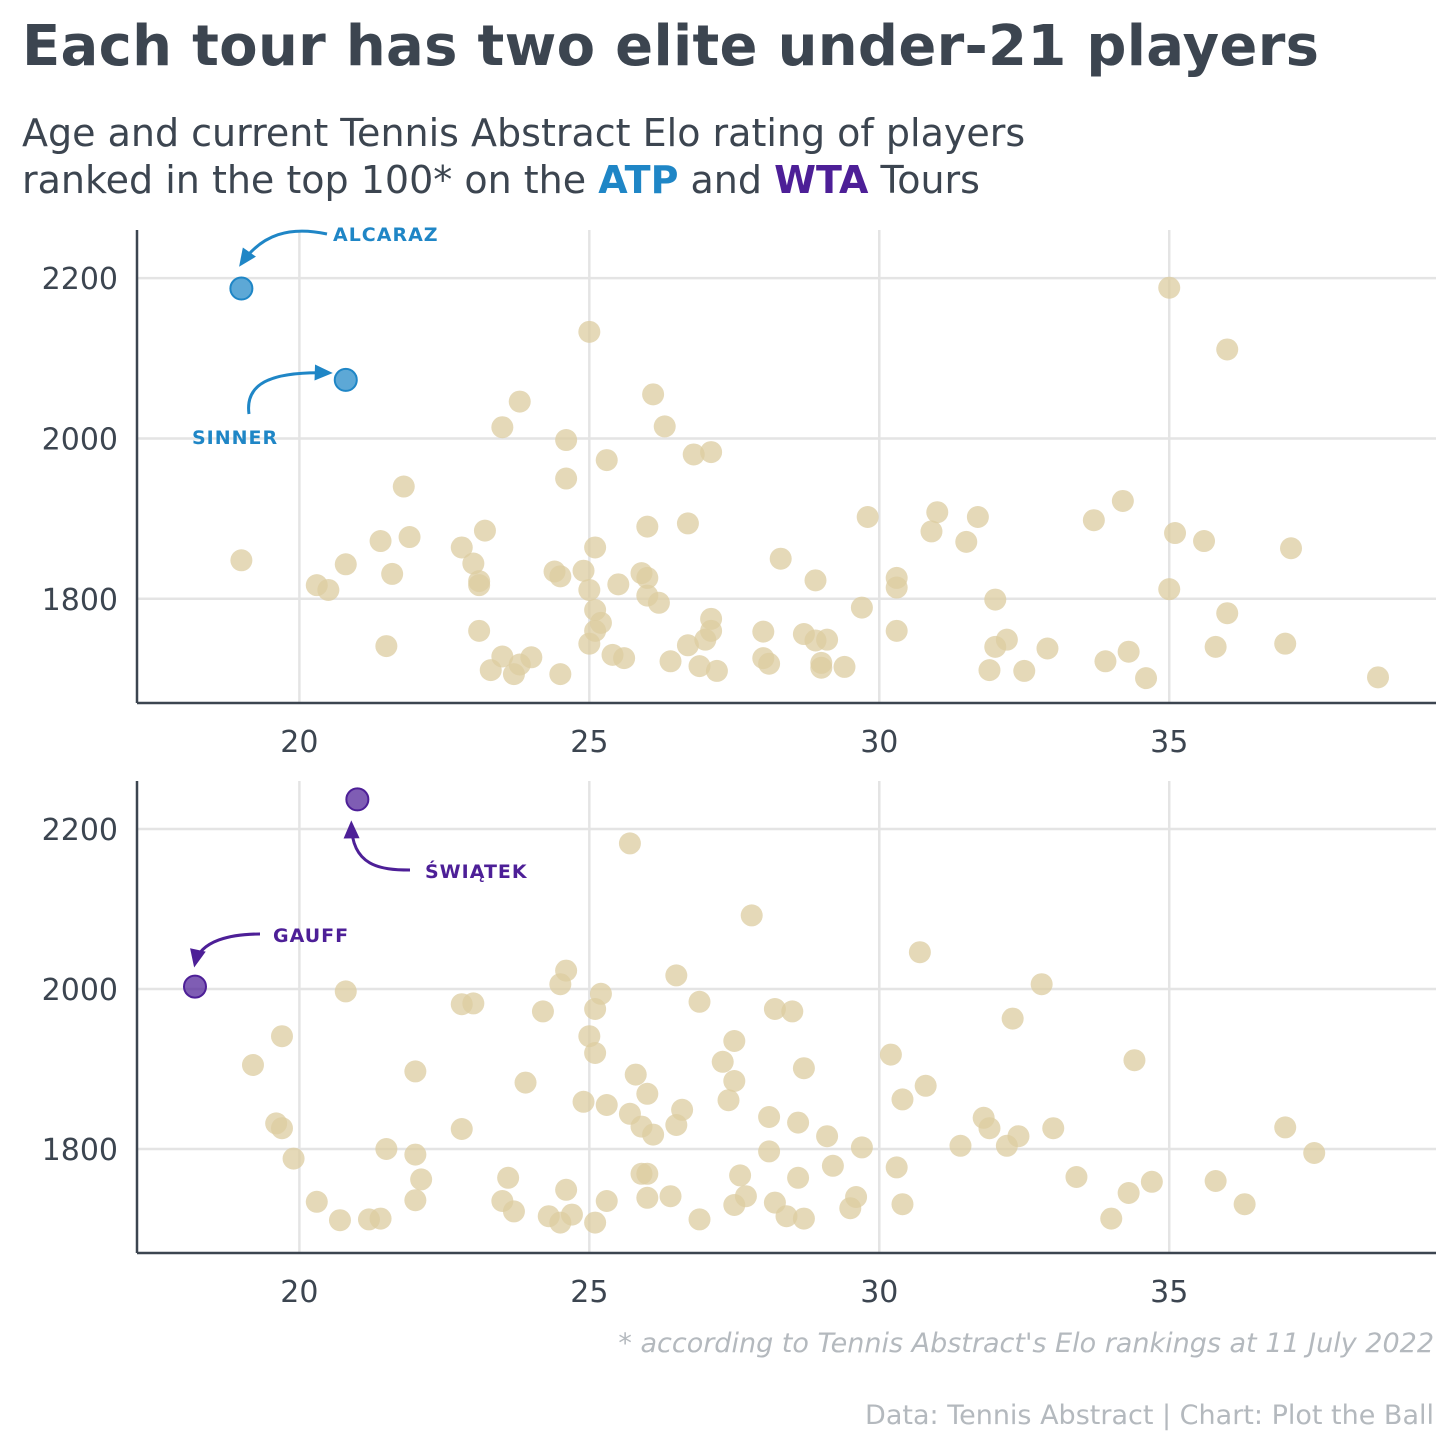  Describe the element at coordinates (821, 180) in the screenshot. I see `subtitle-wta-label: WTA` at that location.